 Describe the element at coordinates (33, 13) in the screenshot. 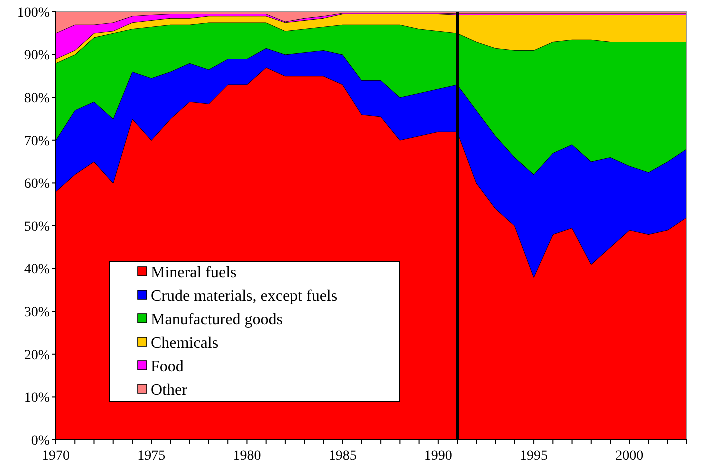

I see `y-tick-label: 100%` at that location.